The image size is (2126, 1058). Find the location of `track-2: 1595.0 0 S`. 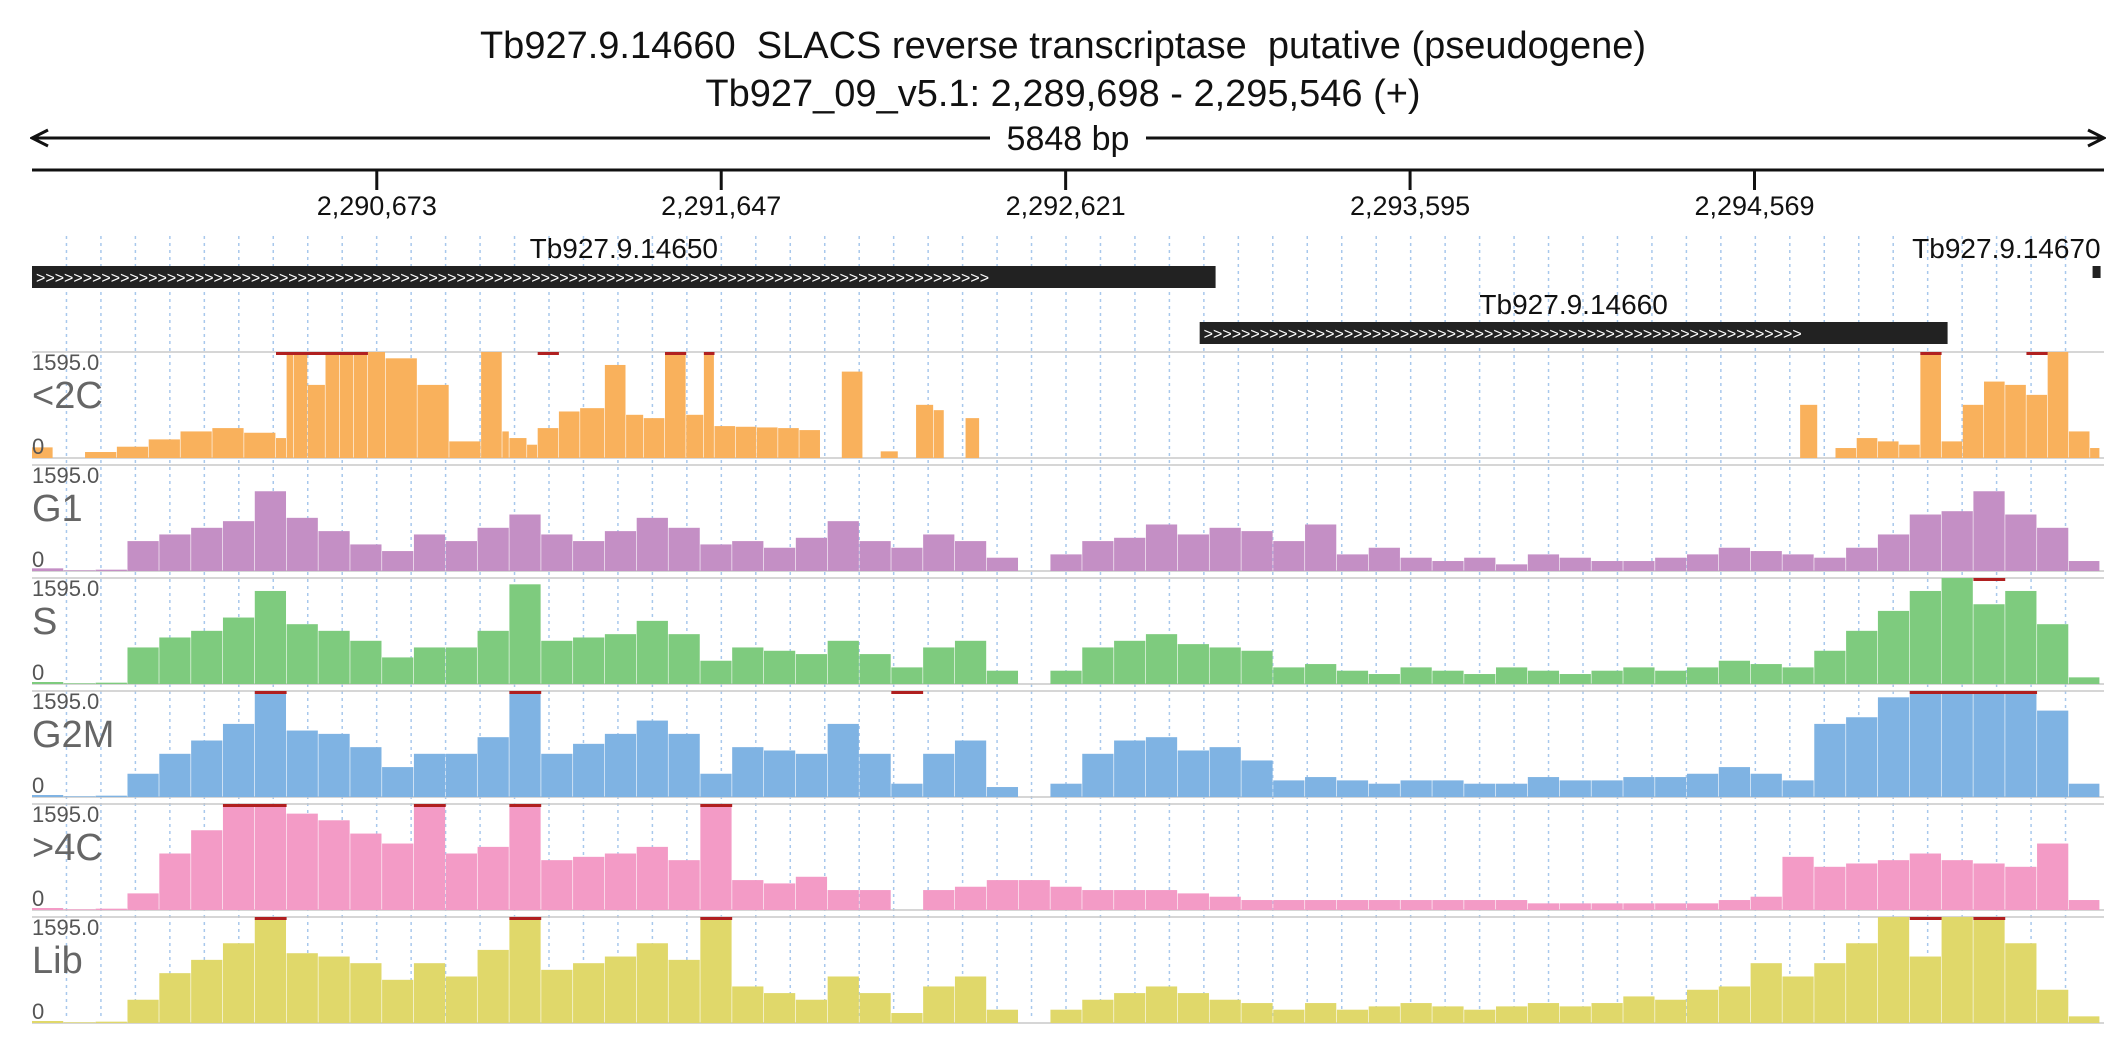

track-2: 1595.0 0 S is located at coordinates (1068, 630).